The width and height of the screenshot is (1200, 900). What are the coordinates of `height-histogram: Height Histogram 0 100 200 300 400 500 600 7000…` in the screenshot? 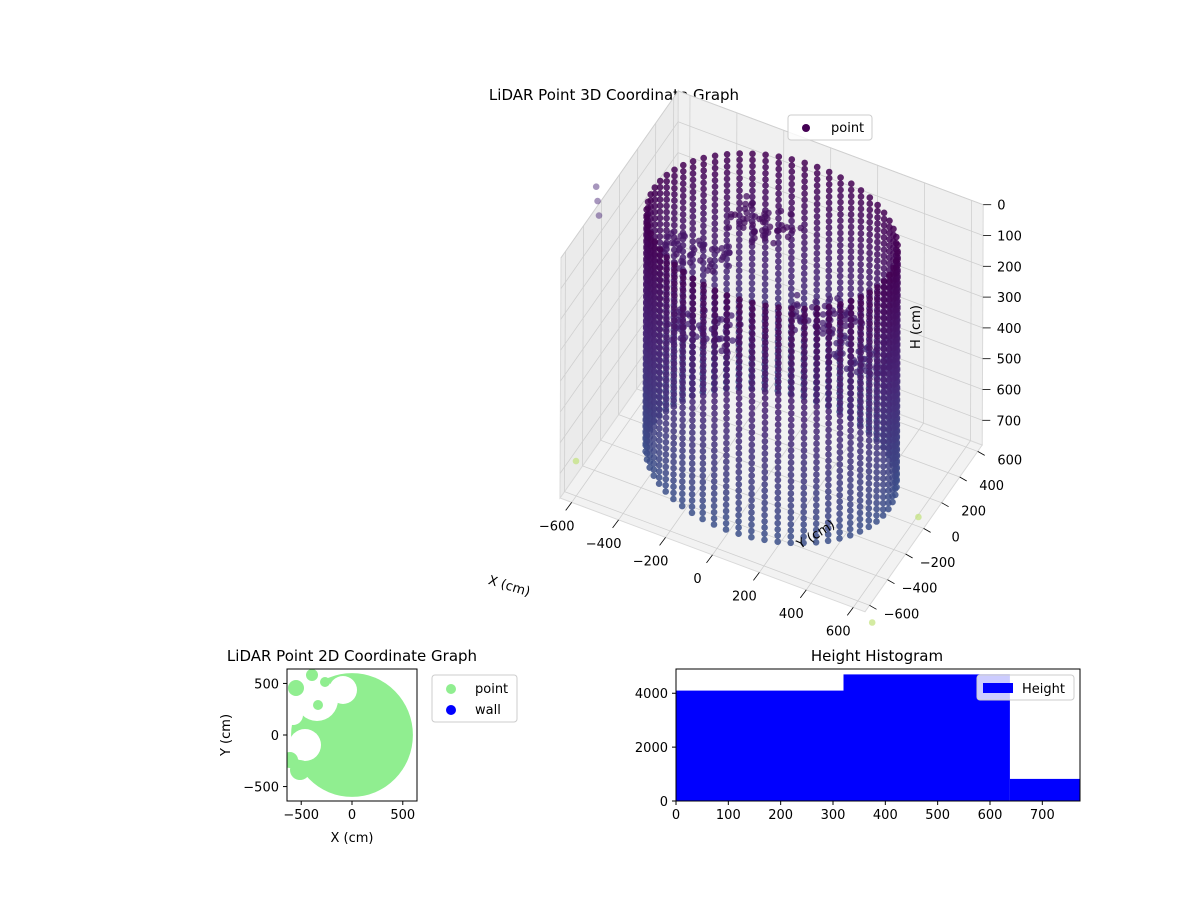 It's located at (858, 735).